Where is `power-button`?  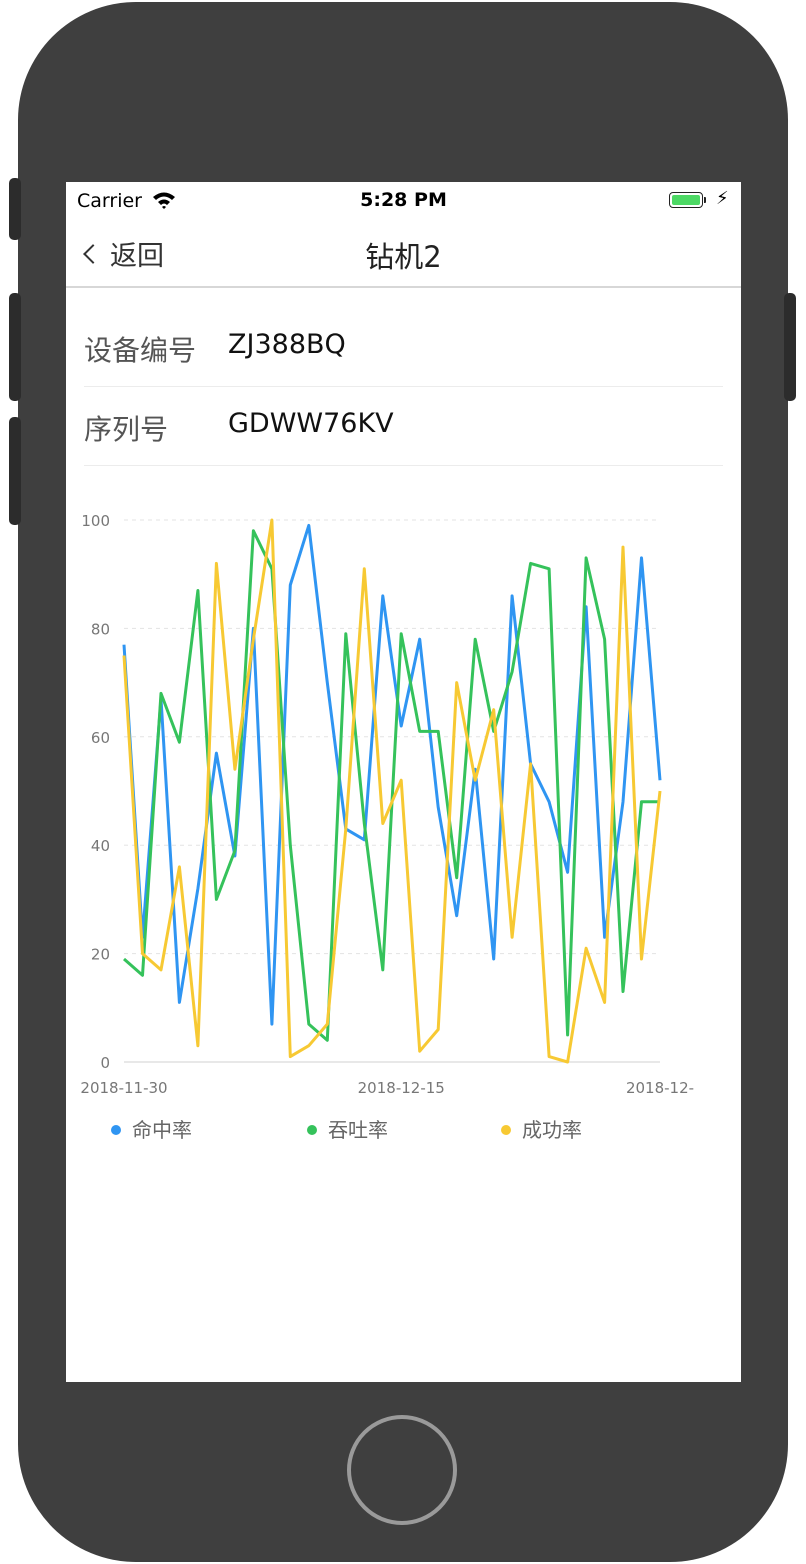
power-button is located at coordinates (790, 347).